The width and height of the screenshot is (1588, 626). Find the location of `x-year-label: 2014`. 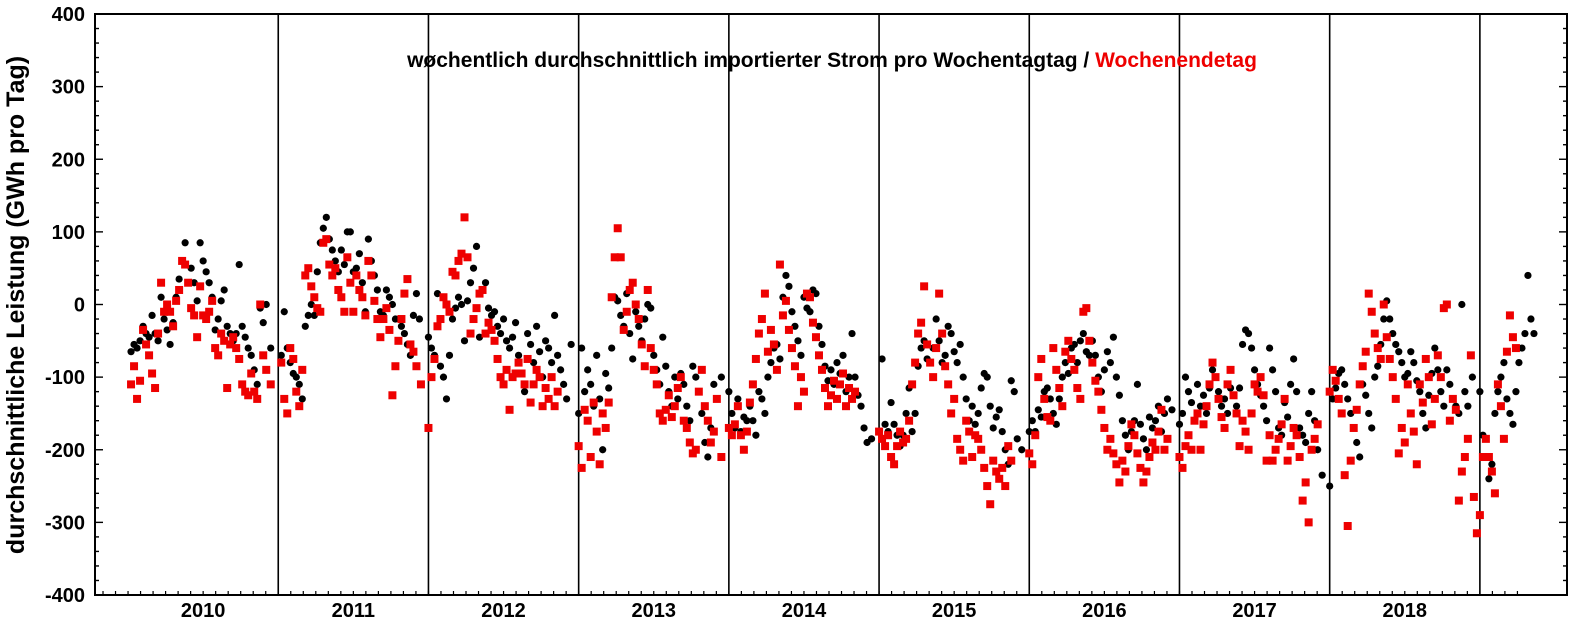

x-year-label: 2014 is located at coordinates (804, 611).